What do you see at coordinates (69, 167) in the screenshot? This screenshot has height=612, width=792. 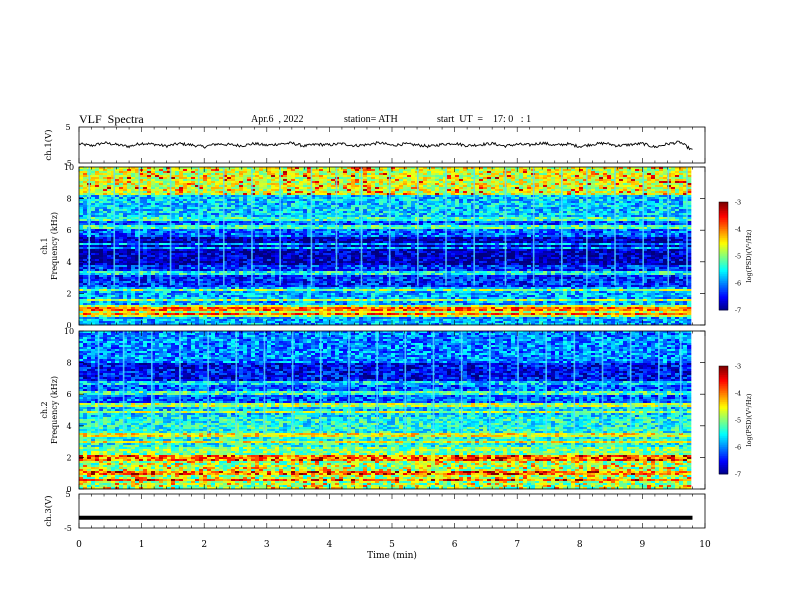 I see `ch1-spectrogram-ytick-label: 10` at bounding box center [69, 167].